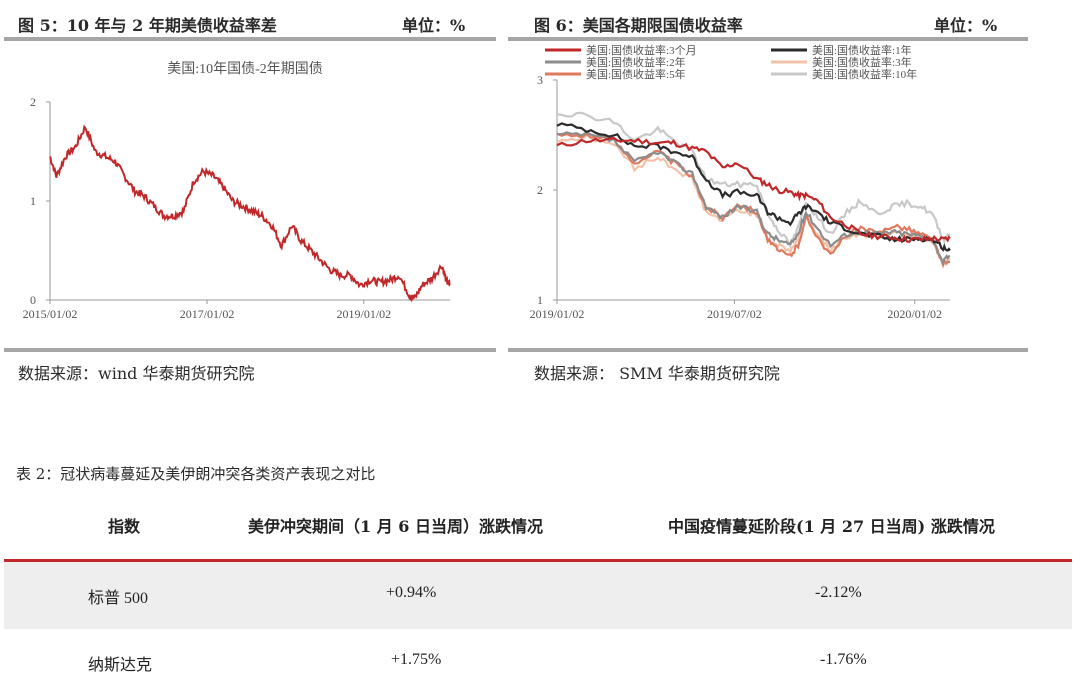  Describe the element at coordinates (862, 50) in the screenshot. I see `chart6-legend-label: 美国:国债收益率:1年` at that location.